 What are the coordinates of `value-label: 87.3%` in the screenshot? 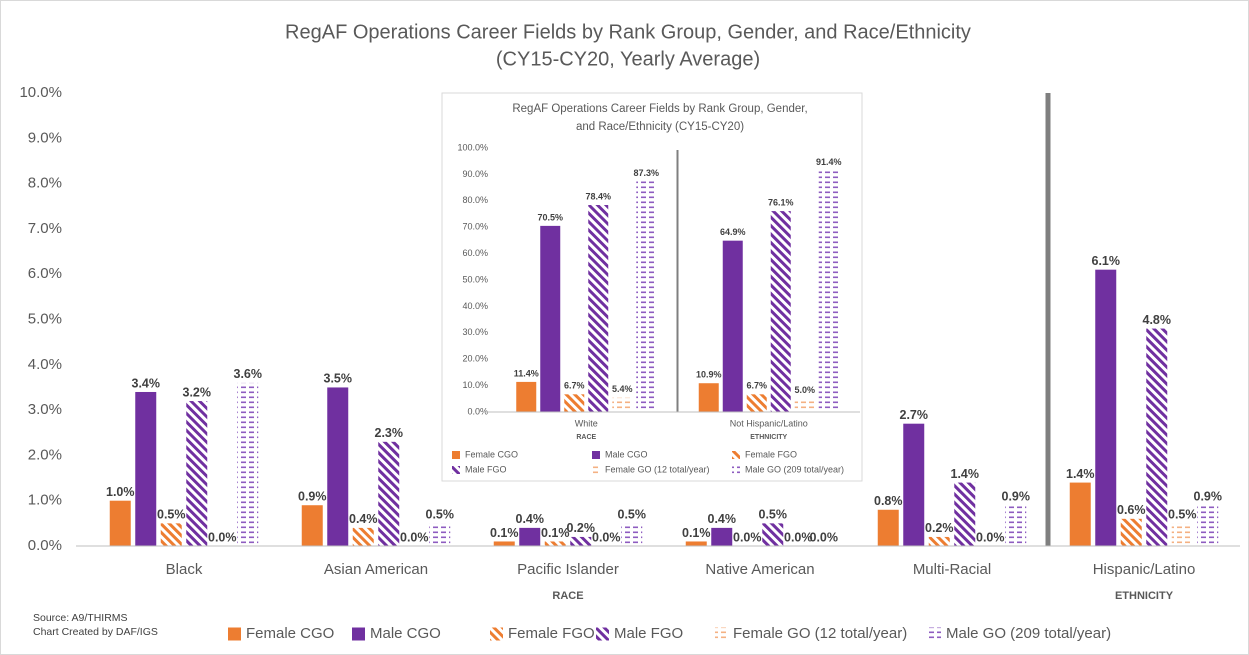 It's located at (646, 173).